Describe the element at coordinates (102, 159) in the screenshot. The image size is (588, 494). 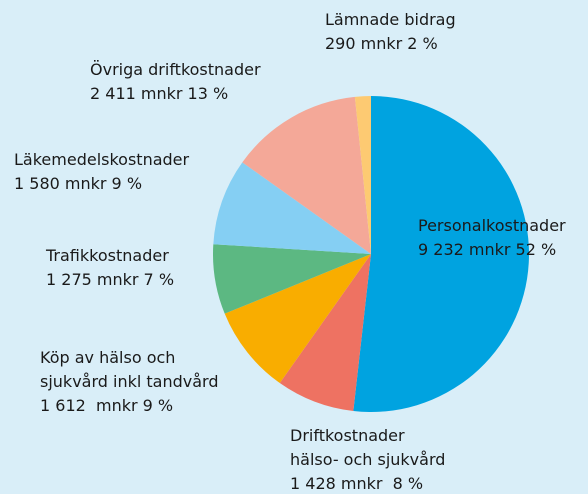
I see `category-name: Läkemedelskostnader` at that location.